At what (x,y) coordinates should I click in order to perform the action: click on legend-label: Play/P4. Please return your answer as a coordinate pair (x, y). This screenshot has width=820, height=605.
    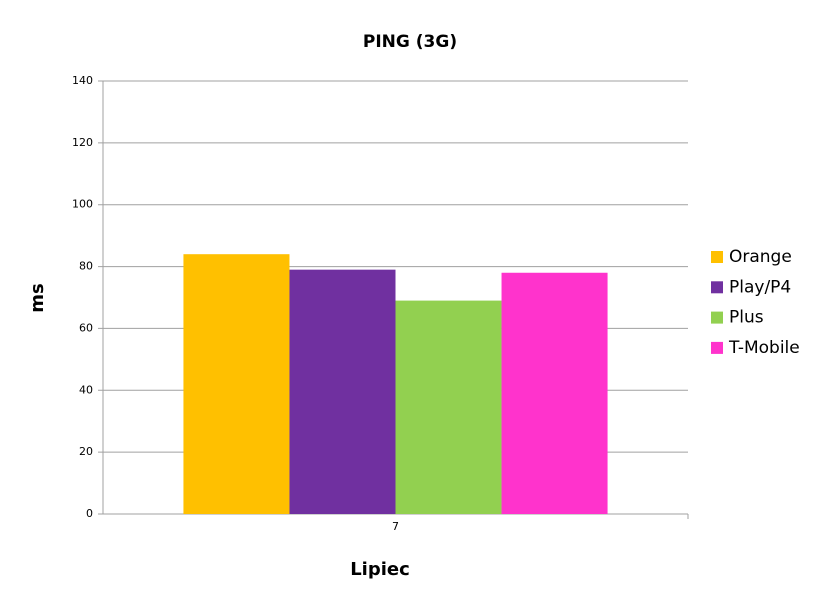
    Looking at the image, I should click on (760, 287).